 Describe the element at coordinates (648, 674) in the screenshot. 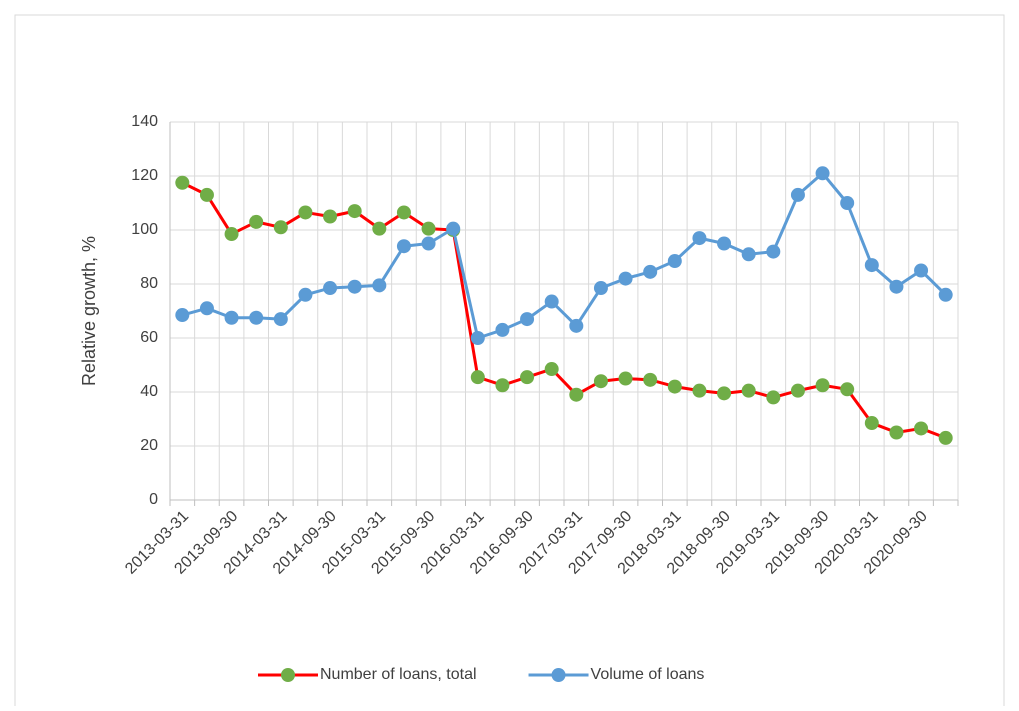

I see `legend-label: Volume of loans` at that location.